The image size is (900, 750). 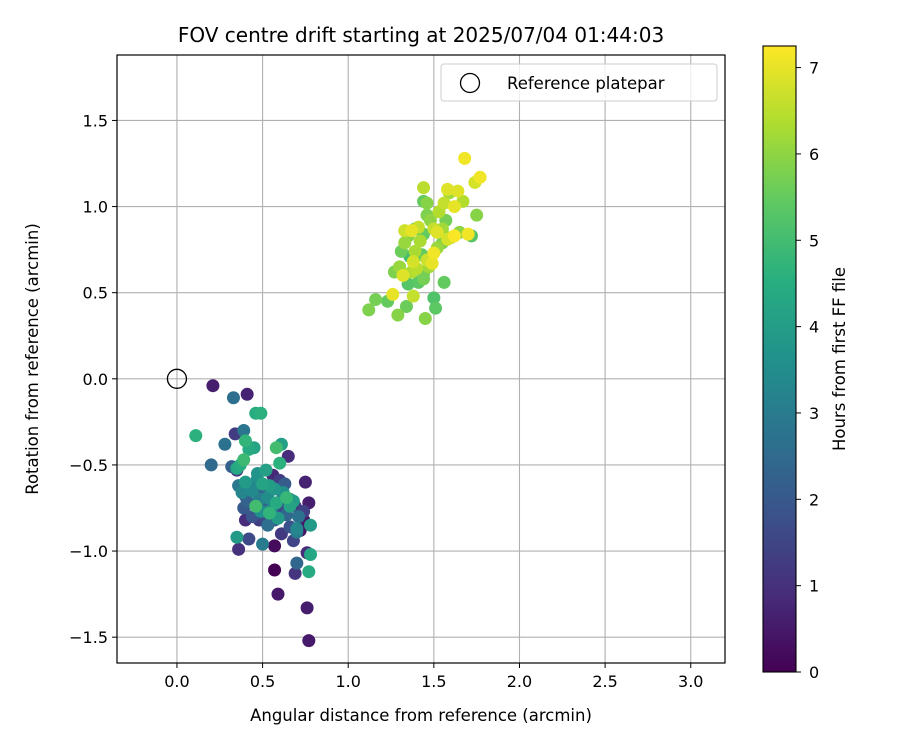 I want to click on x-tick-label: 0.0, so click(x=176, y=681).